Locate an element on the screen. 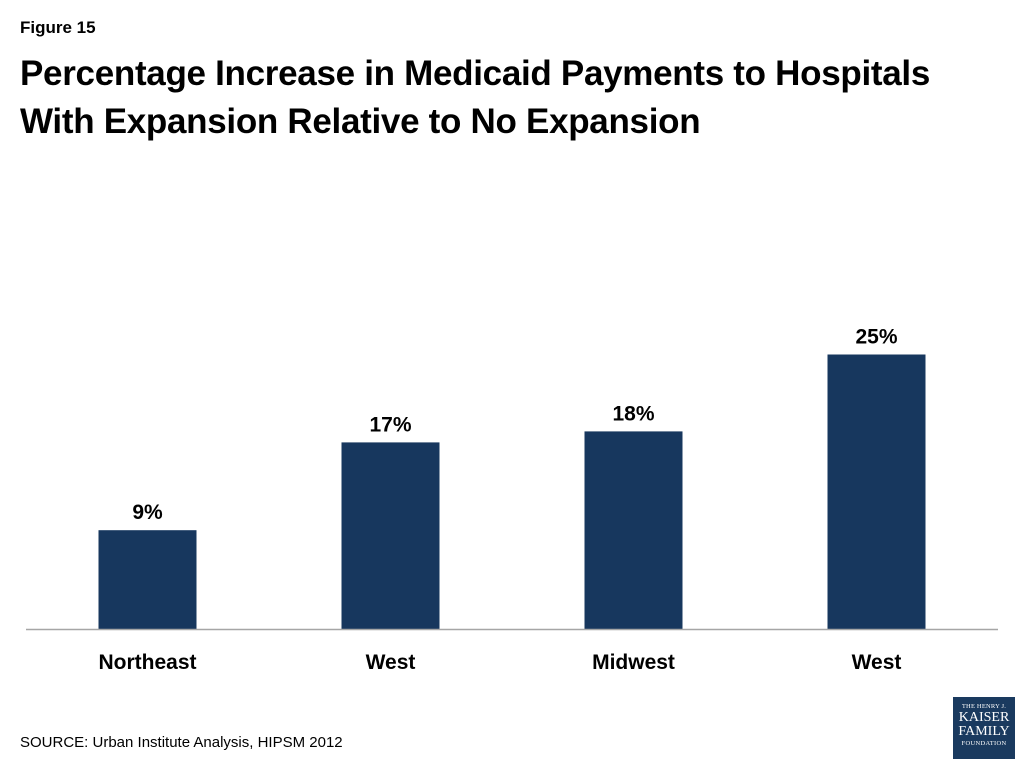 The height and width of the screenshot is (768, 1024). logo-line-1: THE HENRY J. is located at coordinates (984, 706).